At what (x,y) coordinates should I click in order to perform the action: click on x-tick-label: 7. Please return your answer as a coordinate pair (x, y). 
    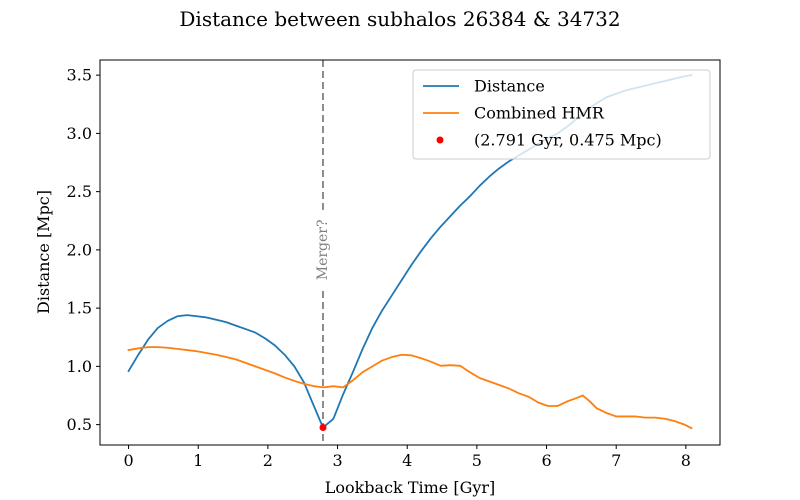
    Looking at the image, I should click on (616, 460).